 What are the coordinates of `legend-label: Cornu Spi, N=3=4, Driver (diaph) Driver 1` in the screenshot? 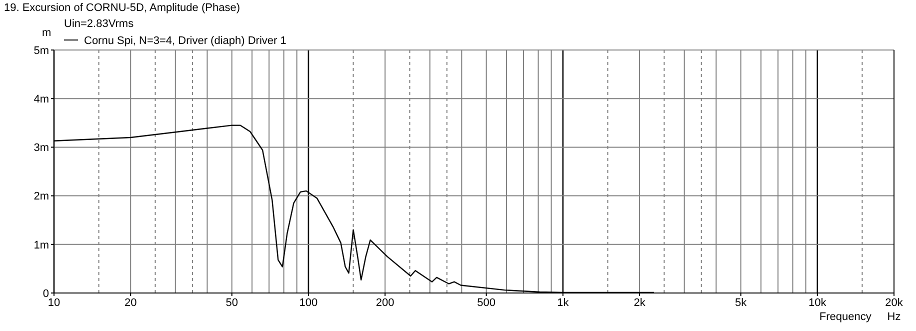 It's located at (185, 41).